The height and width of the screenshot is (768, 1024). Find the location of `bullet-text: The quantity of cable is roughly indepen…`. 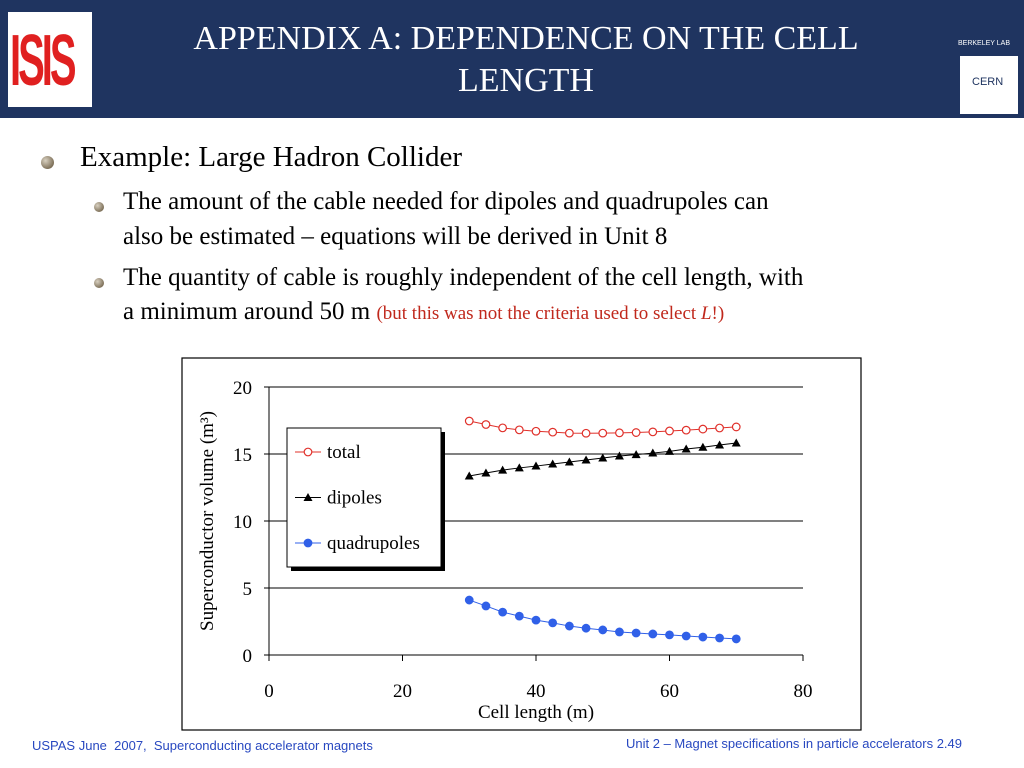

bullet-text: The quantity of cable is roughly indepen… is located at coordinates (463, 277).